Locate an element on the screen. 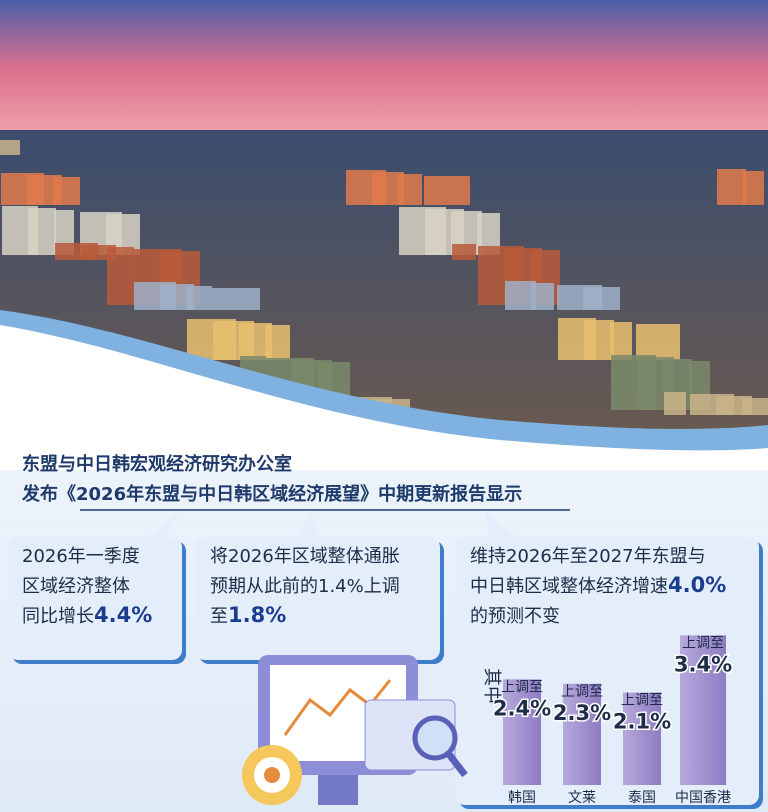 The image size is (768, 812). box-line: 维持2026年至2027年东盟与 is located at coordinates (588, 556).